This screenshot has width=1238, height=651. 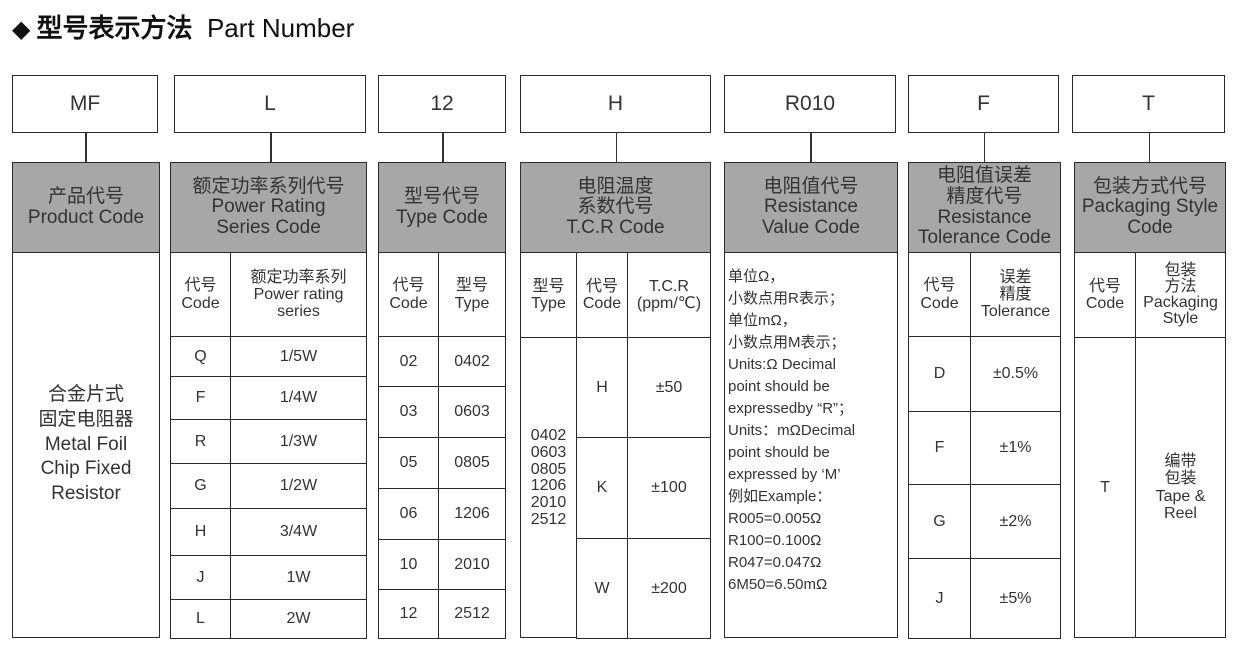 I want to click on power-row-code: F, so click(x=200, y=398).